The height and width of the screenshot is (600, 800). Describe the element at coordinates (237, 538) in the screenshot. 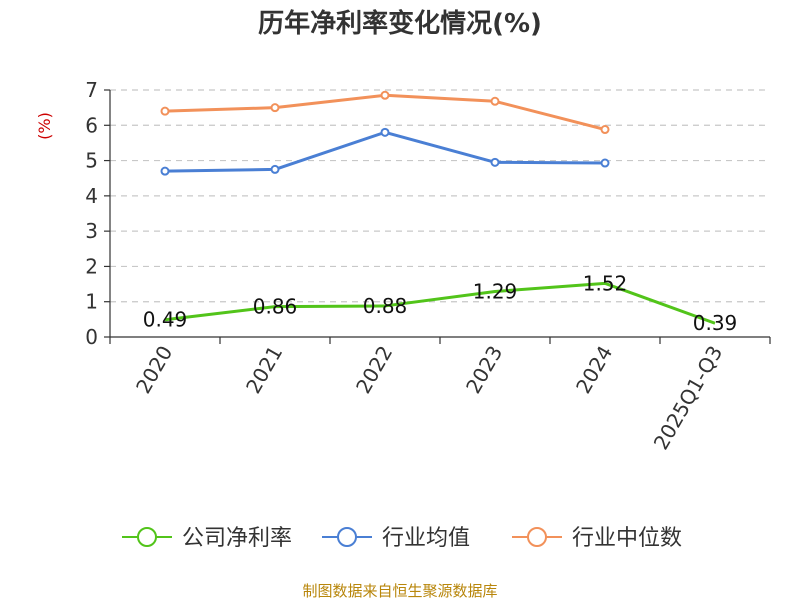

I see `legend-label: 公司净利率` at that location.